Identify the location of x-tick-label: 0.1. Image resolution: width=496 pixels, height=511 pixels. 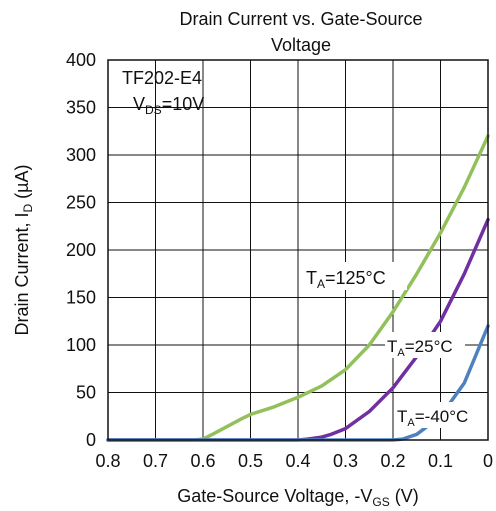
(440, 461).